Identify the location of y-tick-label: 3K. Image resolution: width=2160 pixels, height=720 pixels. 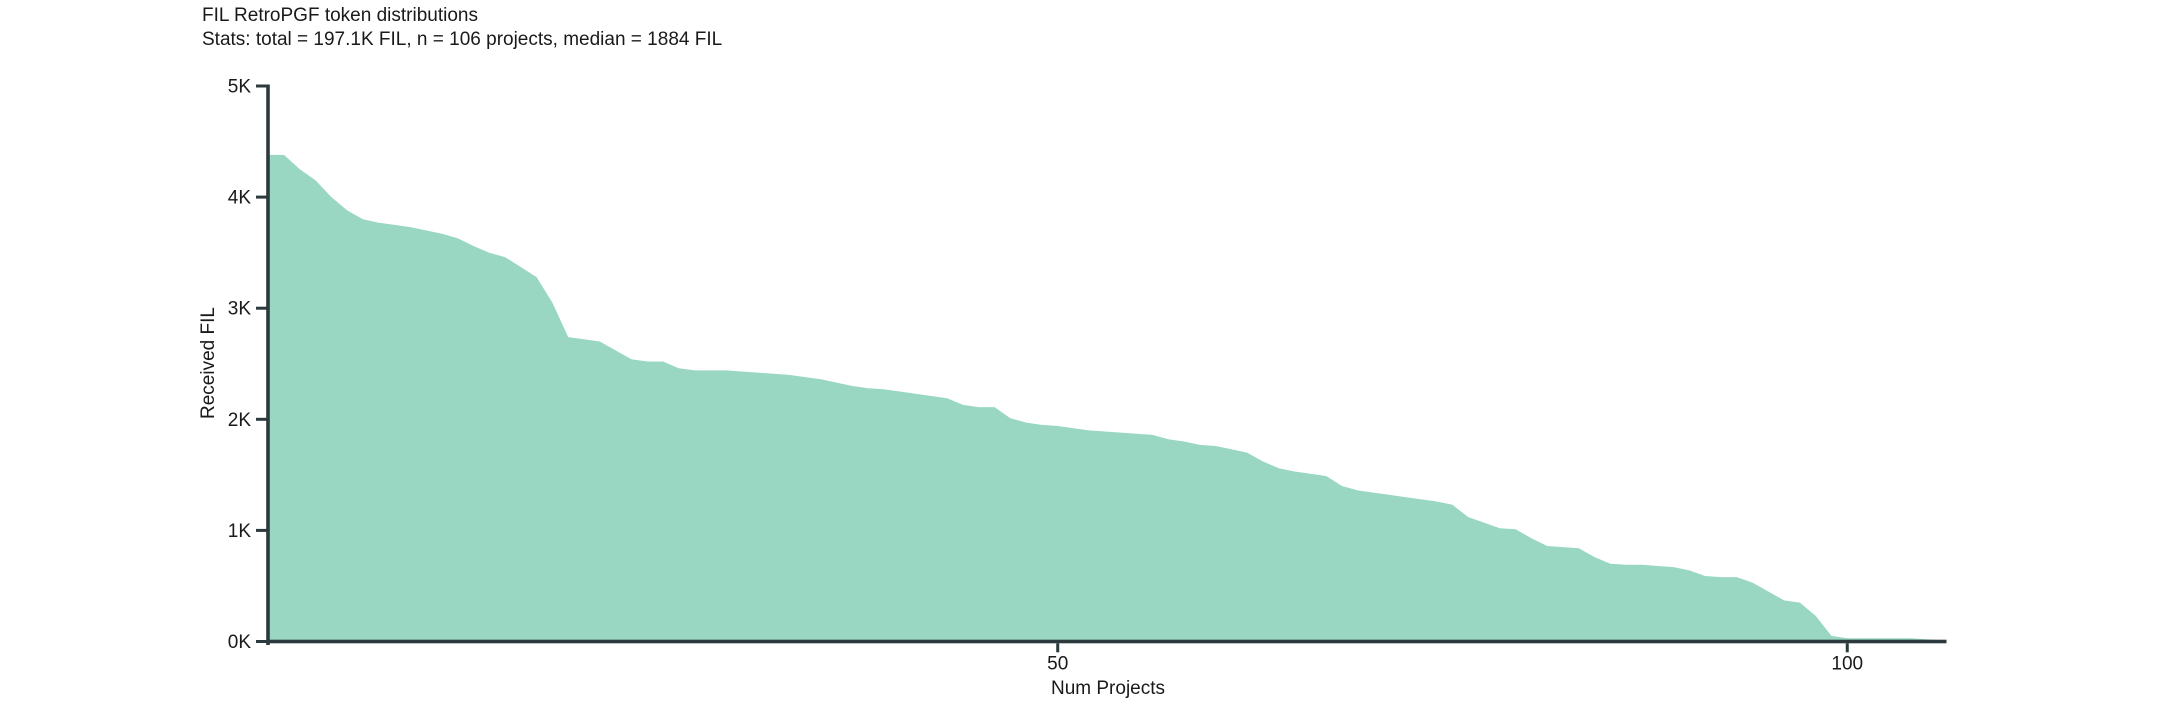
(240, 309).